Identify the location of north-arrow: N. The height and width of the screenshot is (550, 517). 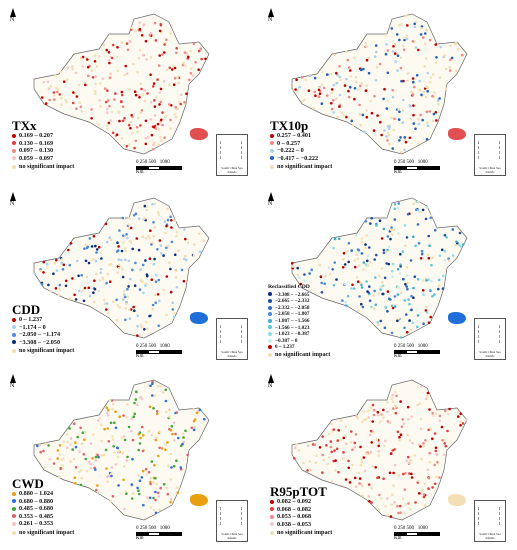
(271, 381).